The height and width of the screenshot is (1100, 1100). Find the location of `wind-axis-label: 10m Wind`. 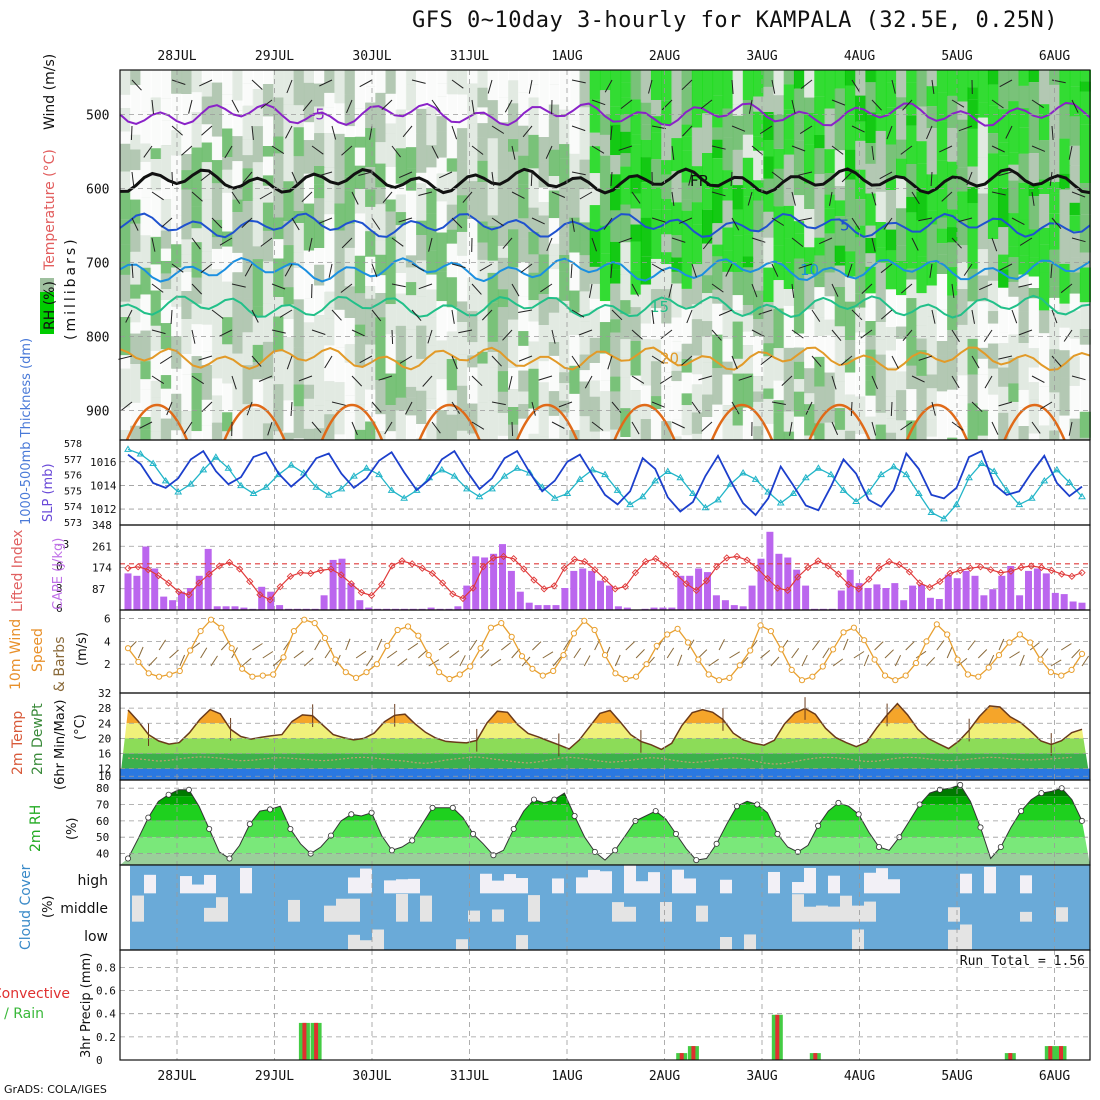

wind-axis-label: 10m Wind is located at coordinates (16, 654).